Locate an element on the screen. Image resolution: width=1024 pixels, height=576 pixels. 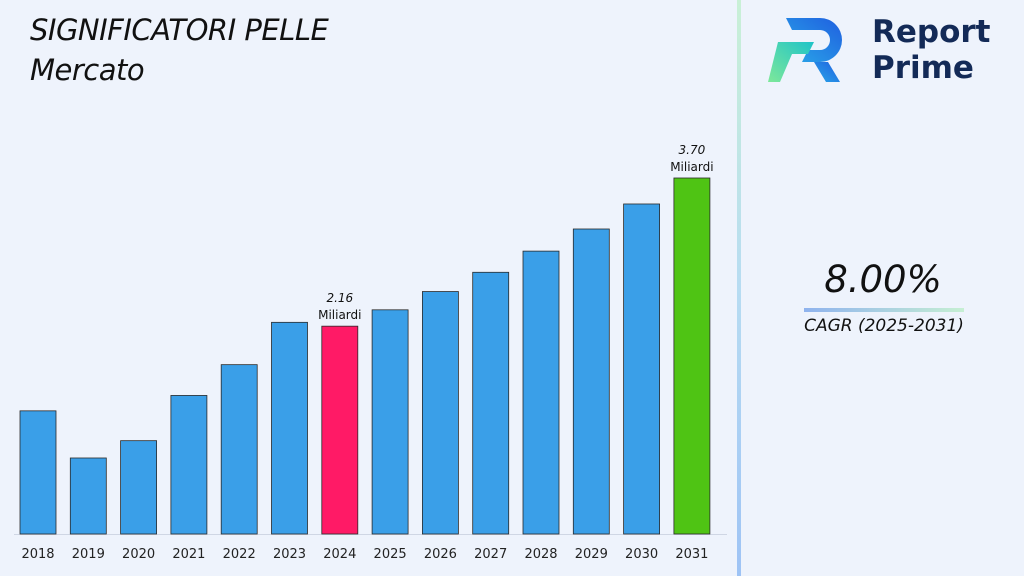
bar-2019 is located at coordinates (88, 496).